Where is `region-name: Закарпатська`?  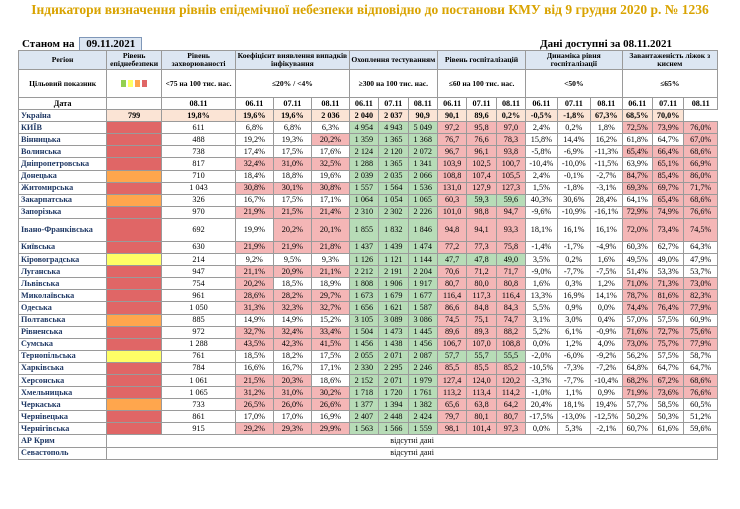 region-name: Закарпатська is located at coordinates (62, 200).